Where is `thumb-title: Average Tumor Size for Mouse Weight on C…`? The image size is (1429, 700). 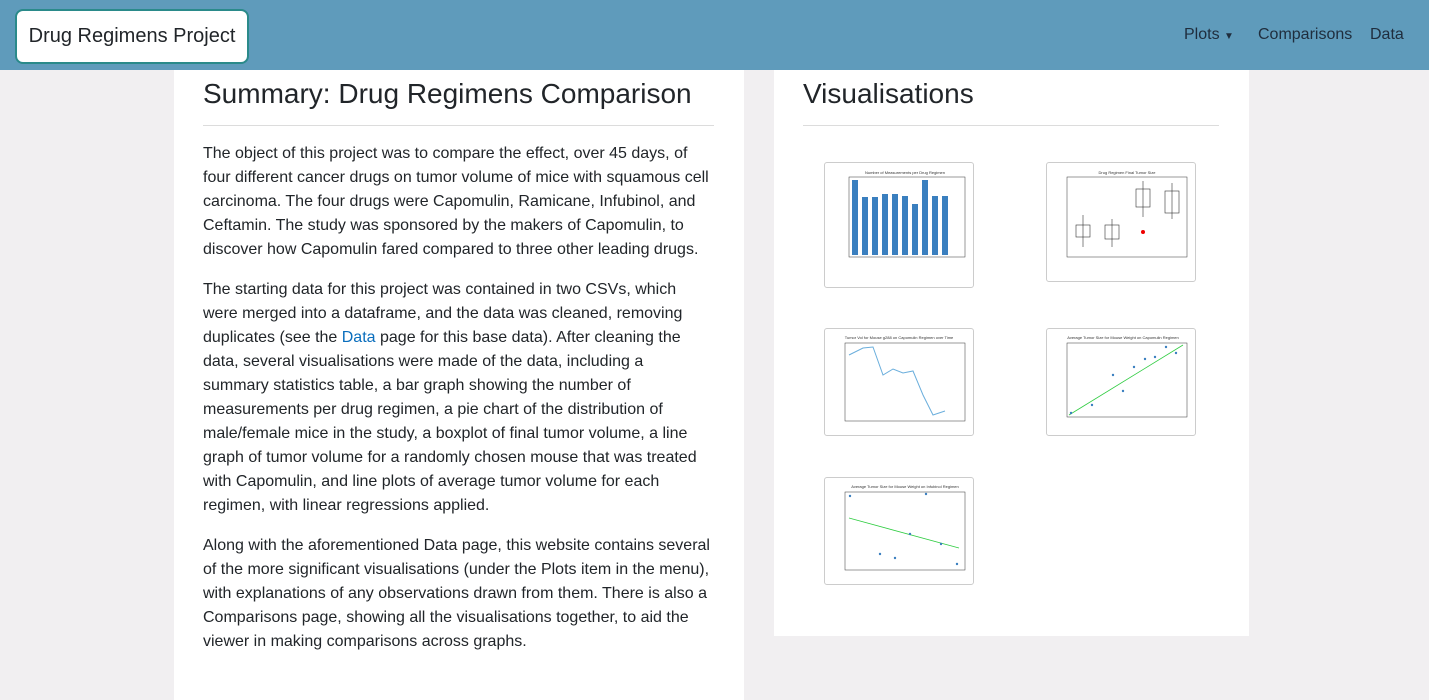 thumb-title: Average Tumor Size for Mouse Weight on C… is located at coordinates (1122, 337).